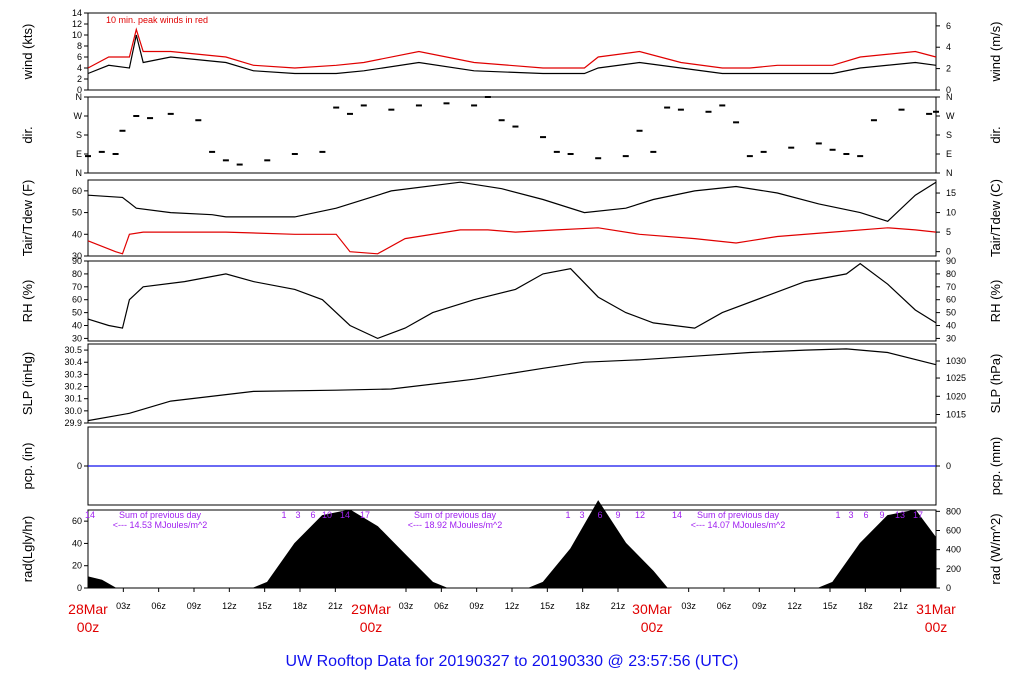  What do you see at coordinates (936, 627) in the screenshot?
I see `x-day-label-hour: 00z` at bounding box center [936, 627].